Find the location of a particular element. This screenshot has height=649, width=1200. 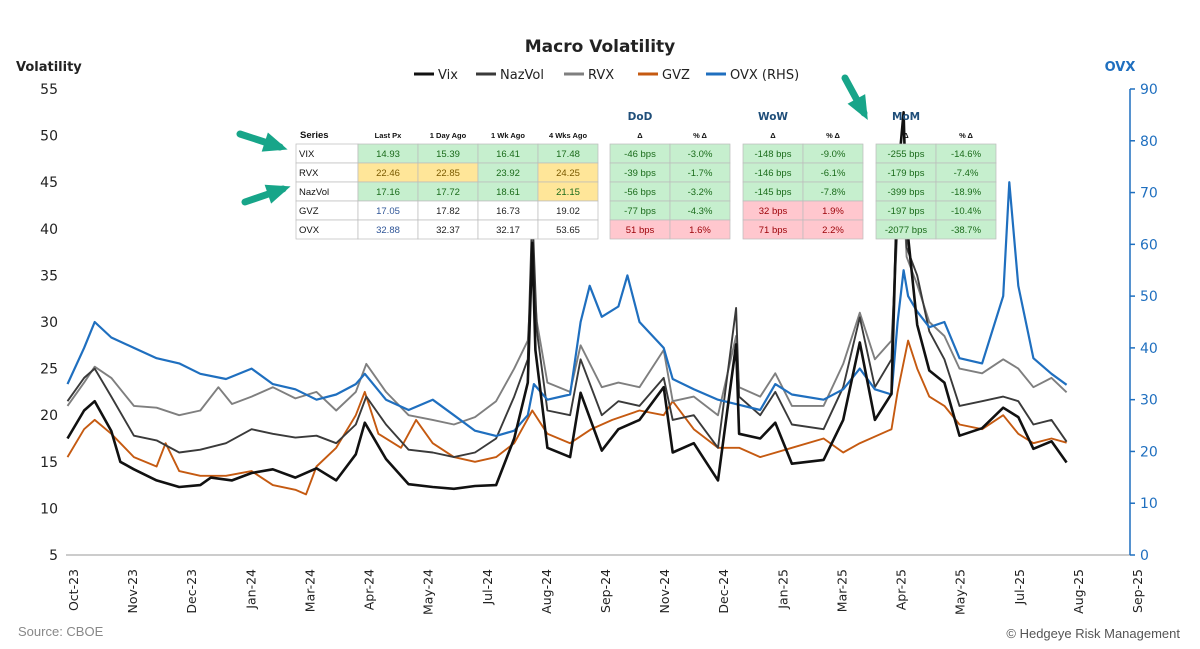

y-tick-label: 55 is located at coordinates (49, 90).